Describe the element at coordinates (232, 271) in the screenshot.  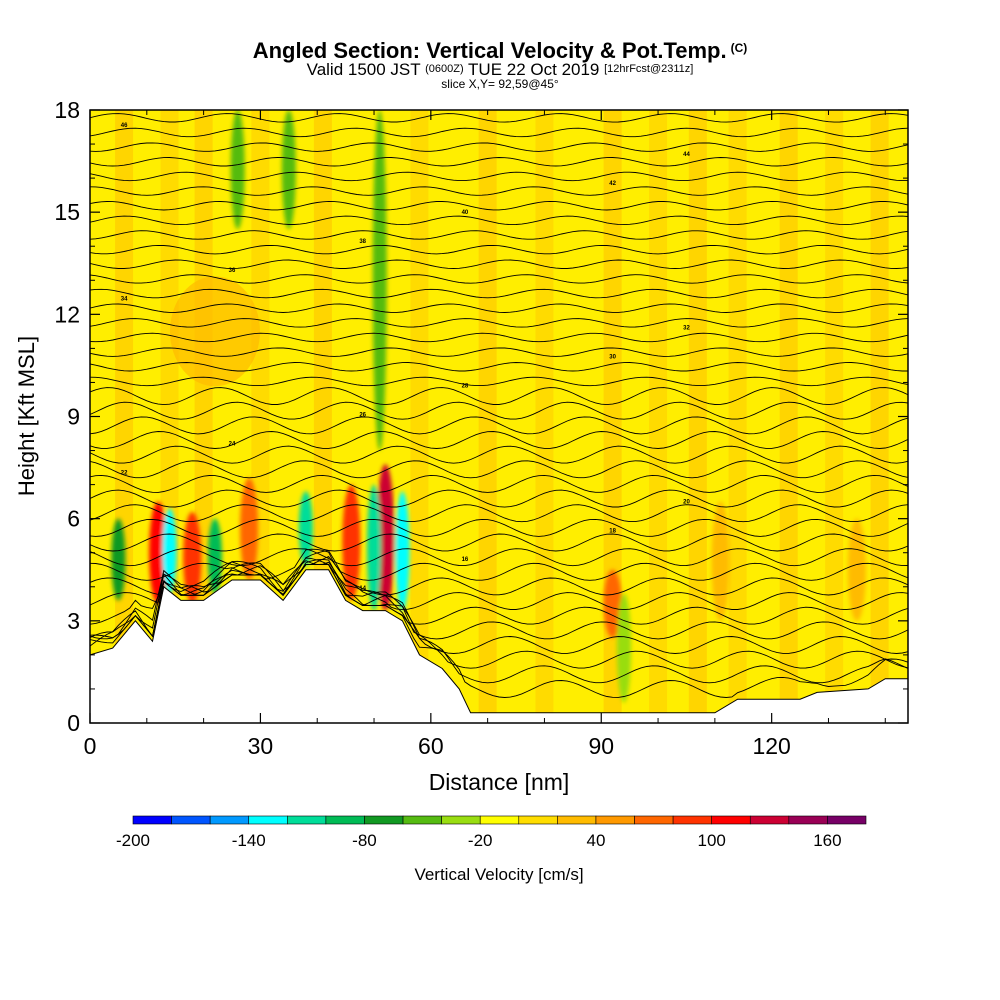
I see `isentrope-label: 36` at that location.